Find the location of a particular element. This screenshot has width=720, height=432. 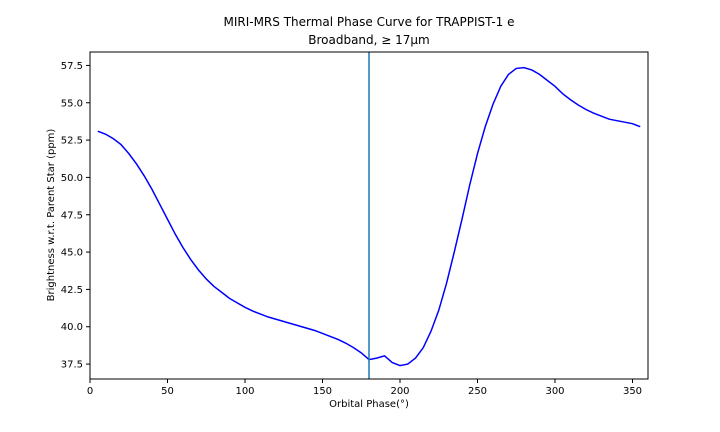

y-axis-label: Brightness w.r.t. Parent Star (ppm) is located at coordinates (51, 215).